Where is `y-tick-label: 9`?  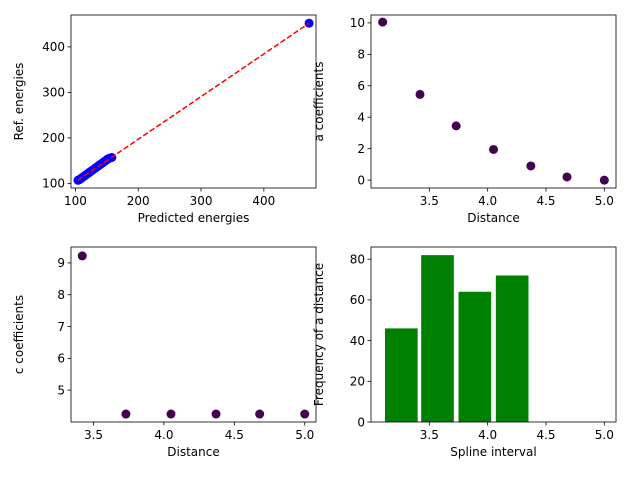
y-tick-label: 9 is located at coordinates (61, 263).